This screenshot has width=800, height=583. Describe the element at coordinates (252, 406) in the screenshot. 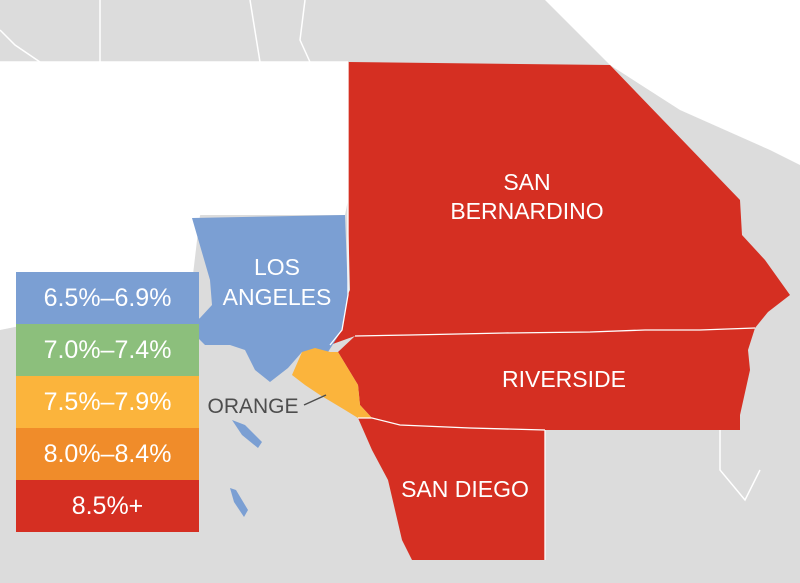

I see `label-orange: ORANGE` at that location.